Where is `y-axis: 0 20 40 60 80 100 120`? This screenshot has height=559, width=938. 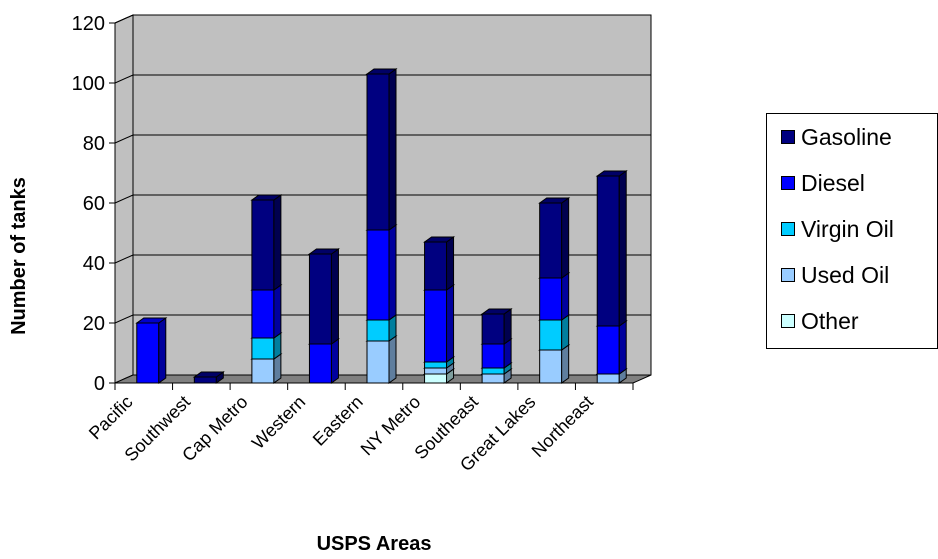
y-axis: 0 20 40 60 80 100 120 is located at coordinates (94, 204).